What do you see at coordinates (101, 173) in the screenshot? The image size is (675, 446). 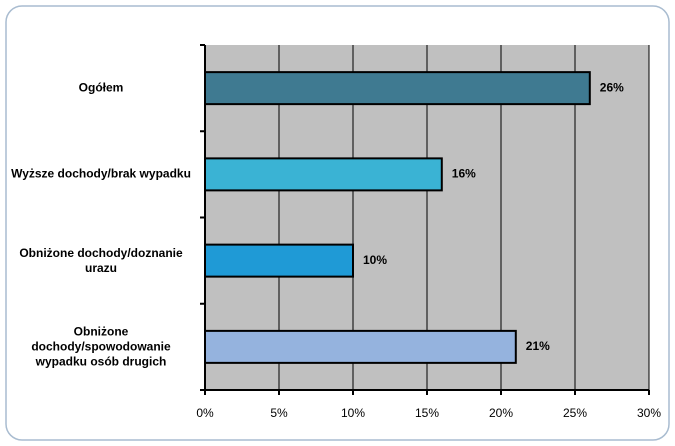 I see `category-label: Wyższe dochody/brak wypadku` at bounding box center [101, 173].